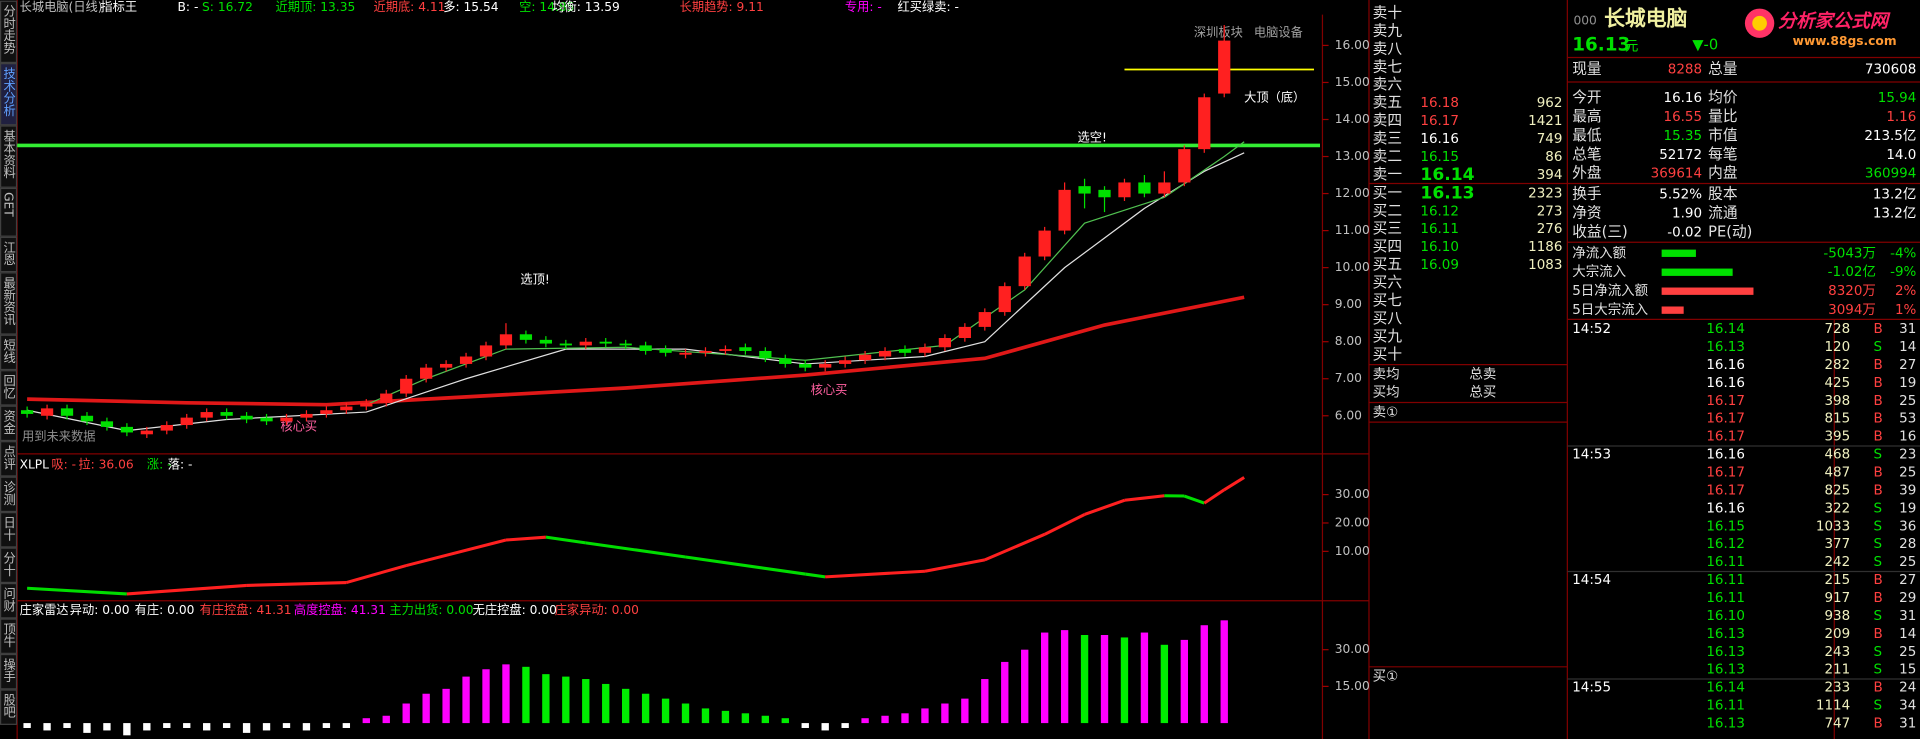 This screenshot has width=1920, height=739. I want to click on side-tab-label: 分时走势, so click(9, 29).